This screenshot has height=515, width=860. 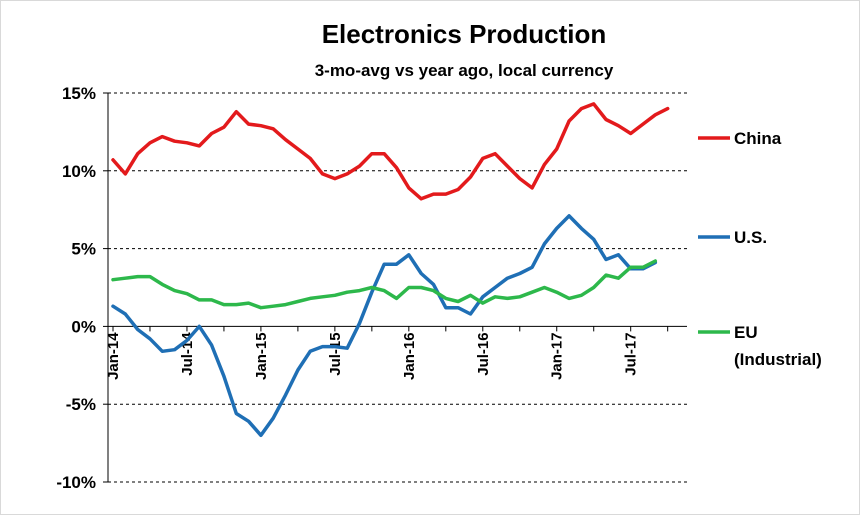 I want to click on chart-title: Electronics Production, so click(x=464, y=34).